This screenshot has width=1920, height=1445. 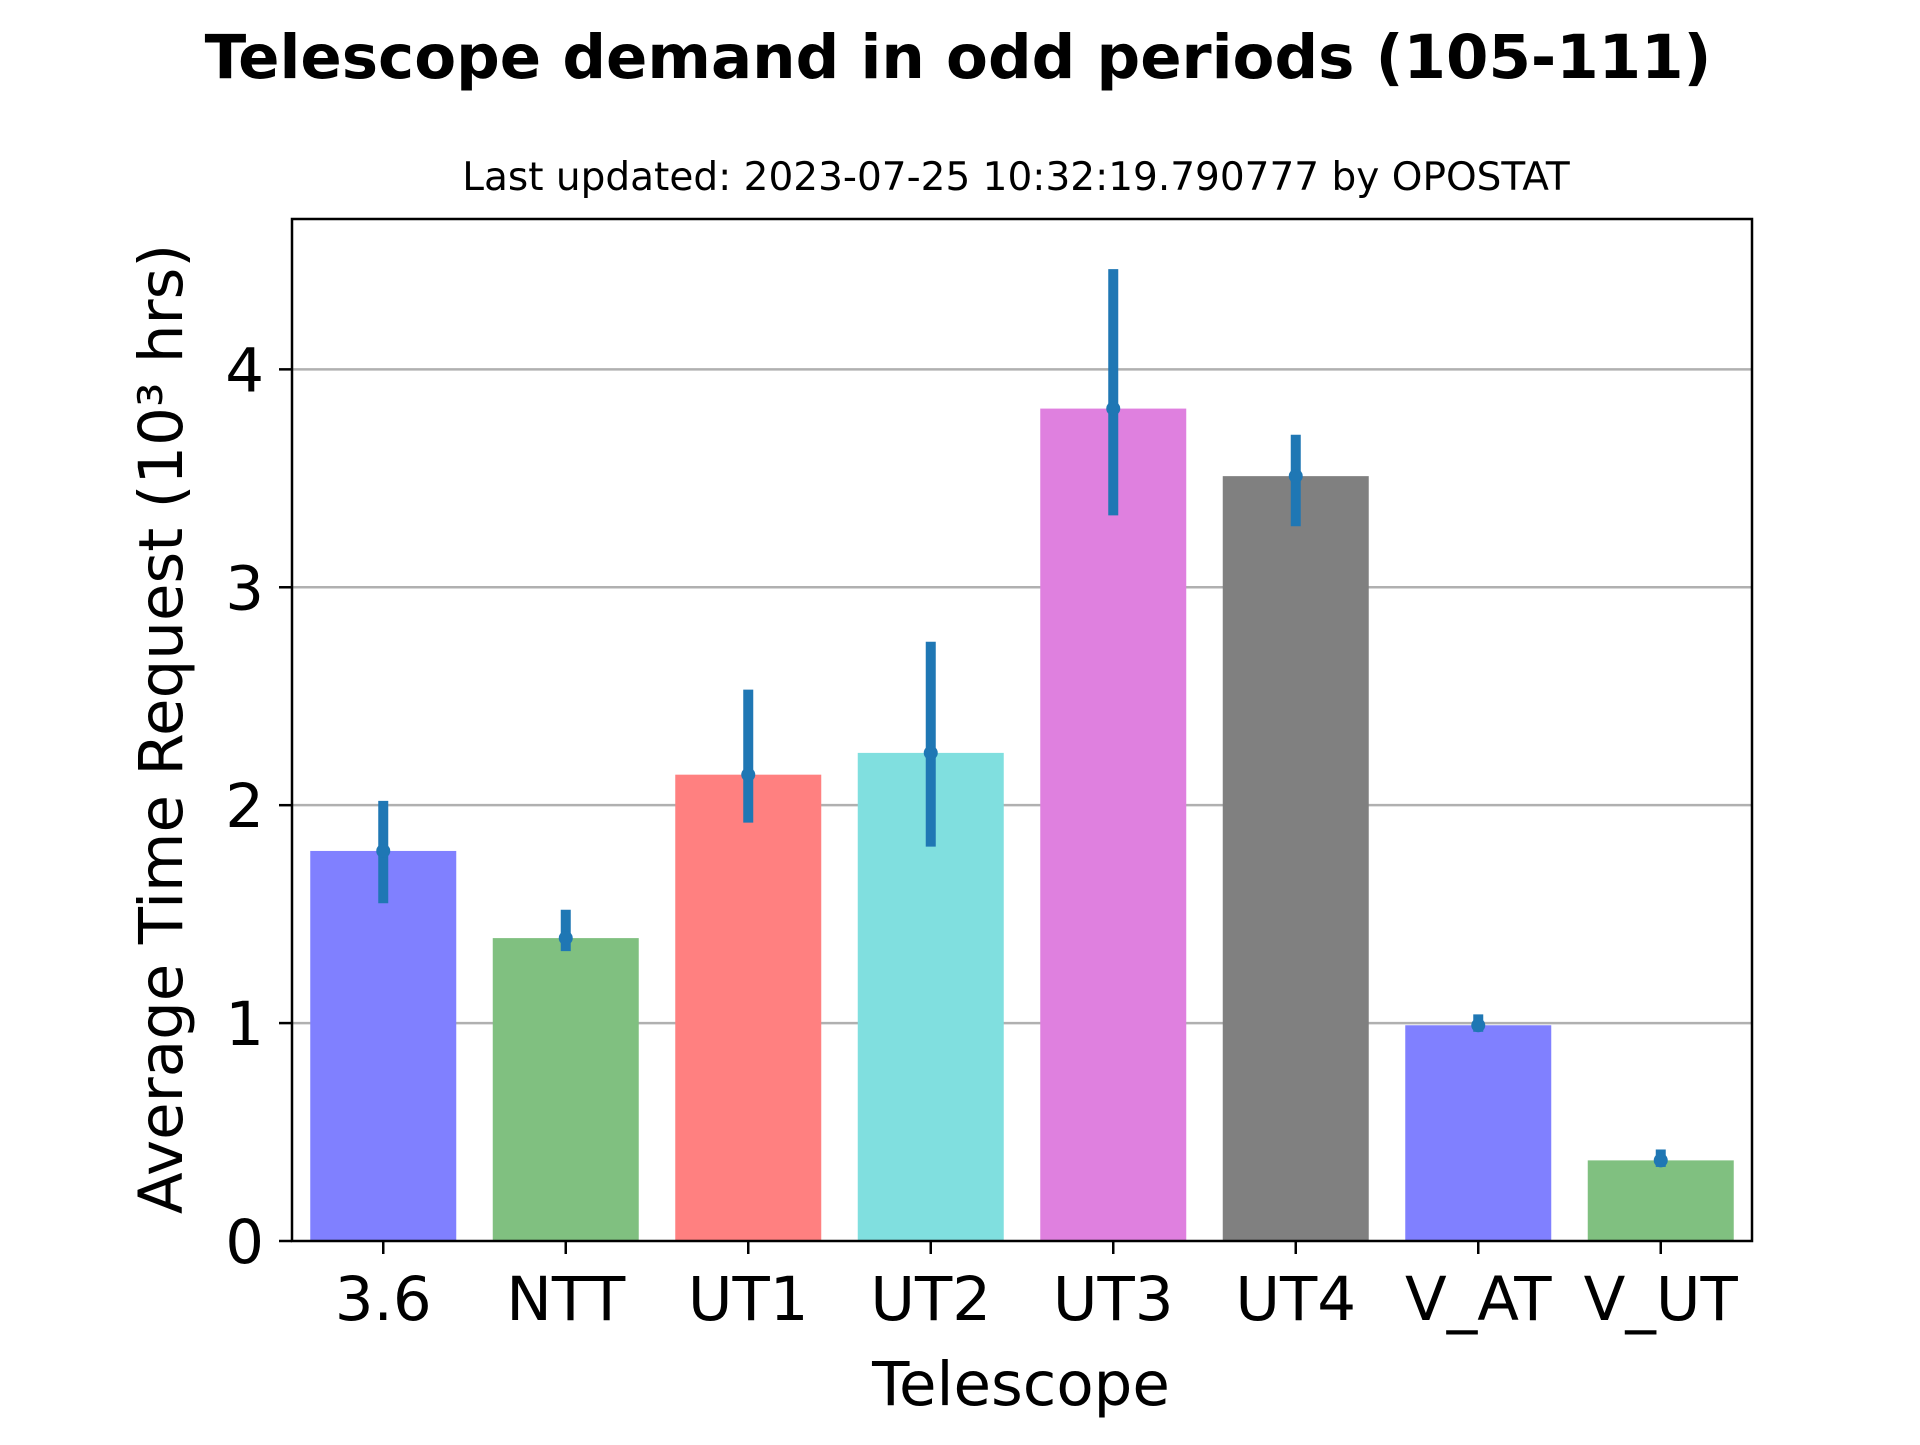 What do you see at coordinates (1478, 1299) in the screenshot?
I see `x-tick-label: V_AT` at bounding box center [1478, 1299].